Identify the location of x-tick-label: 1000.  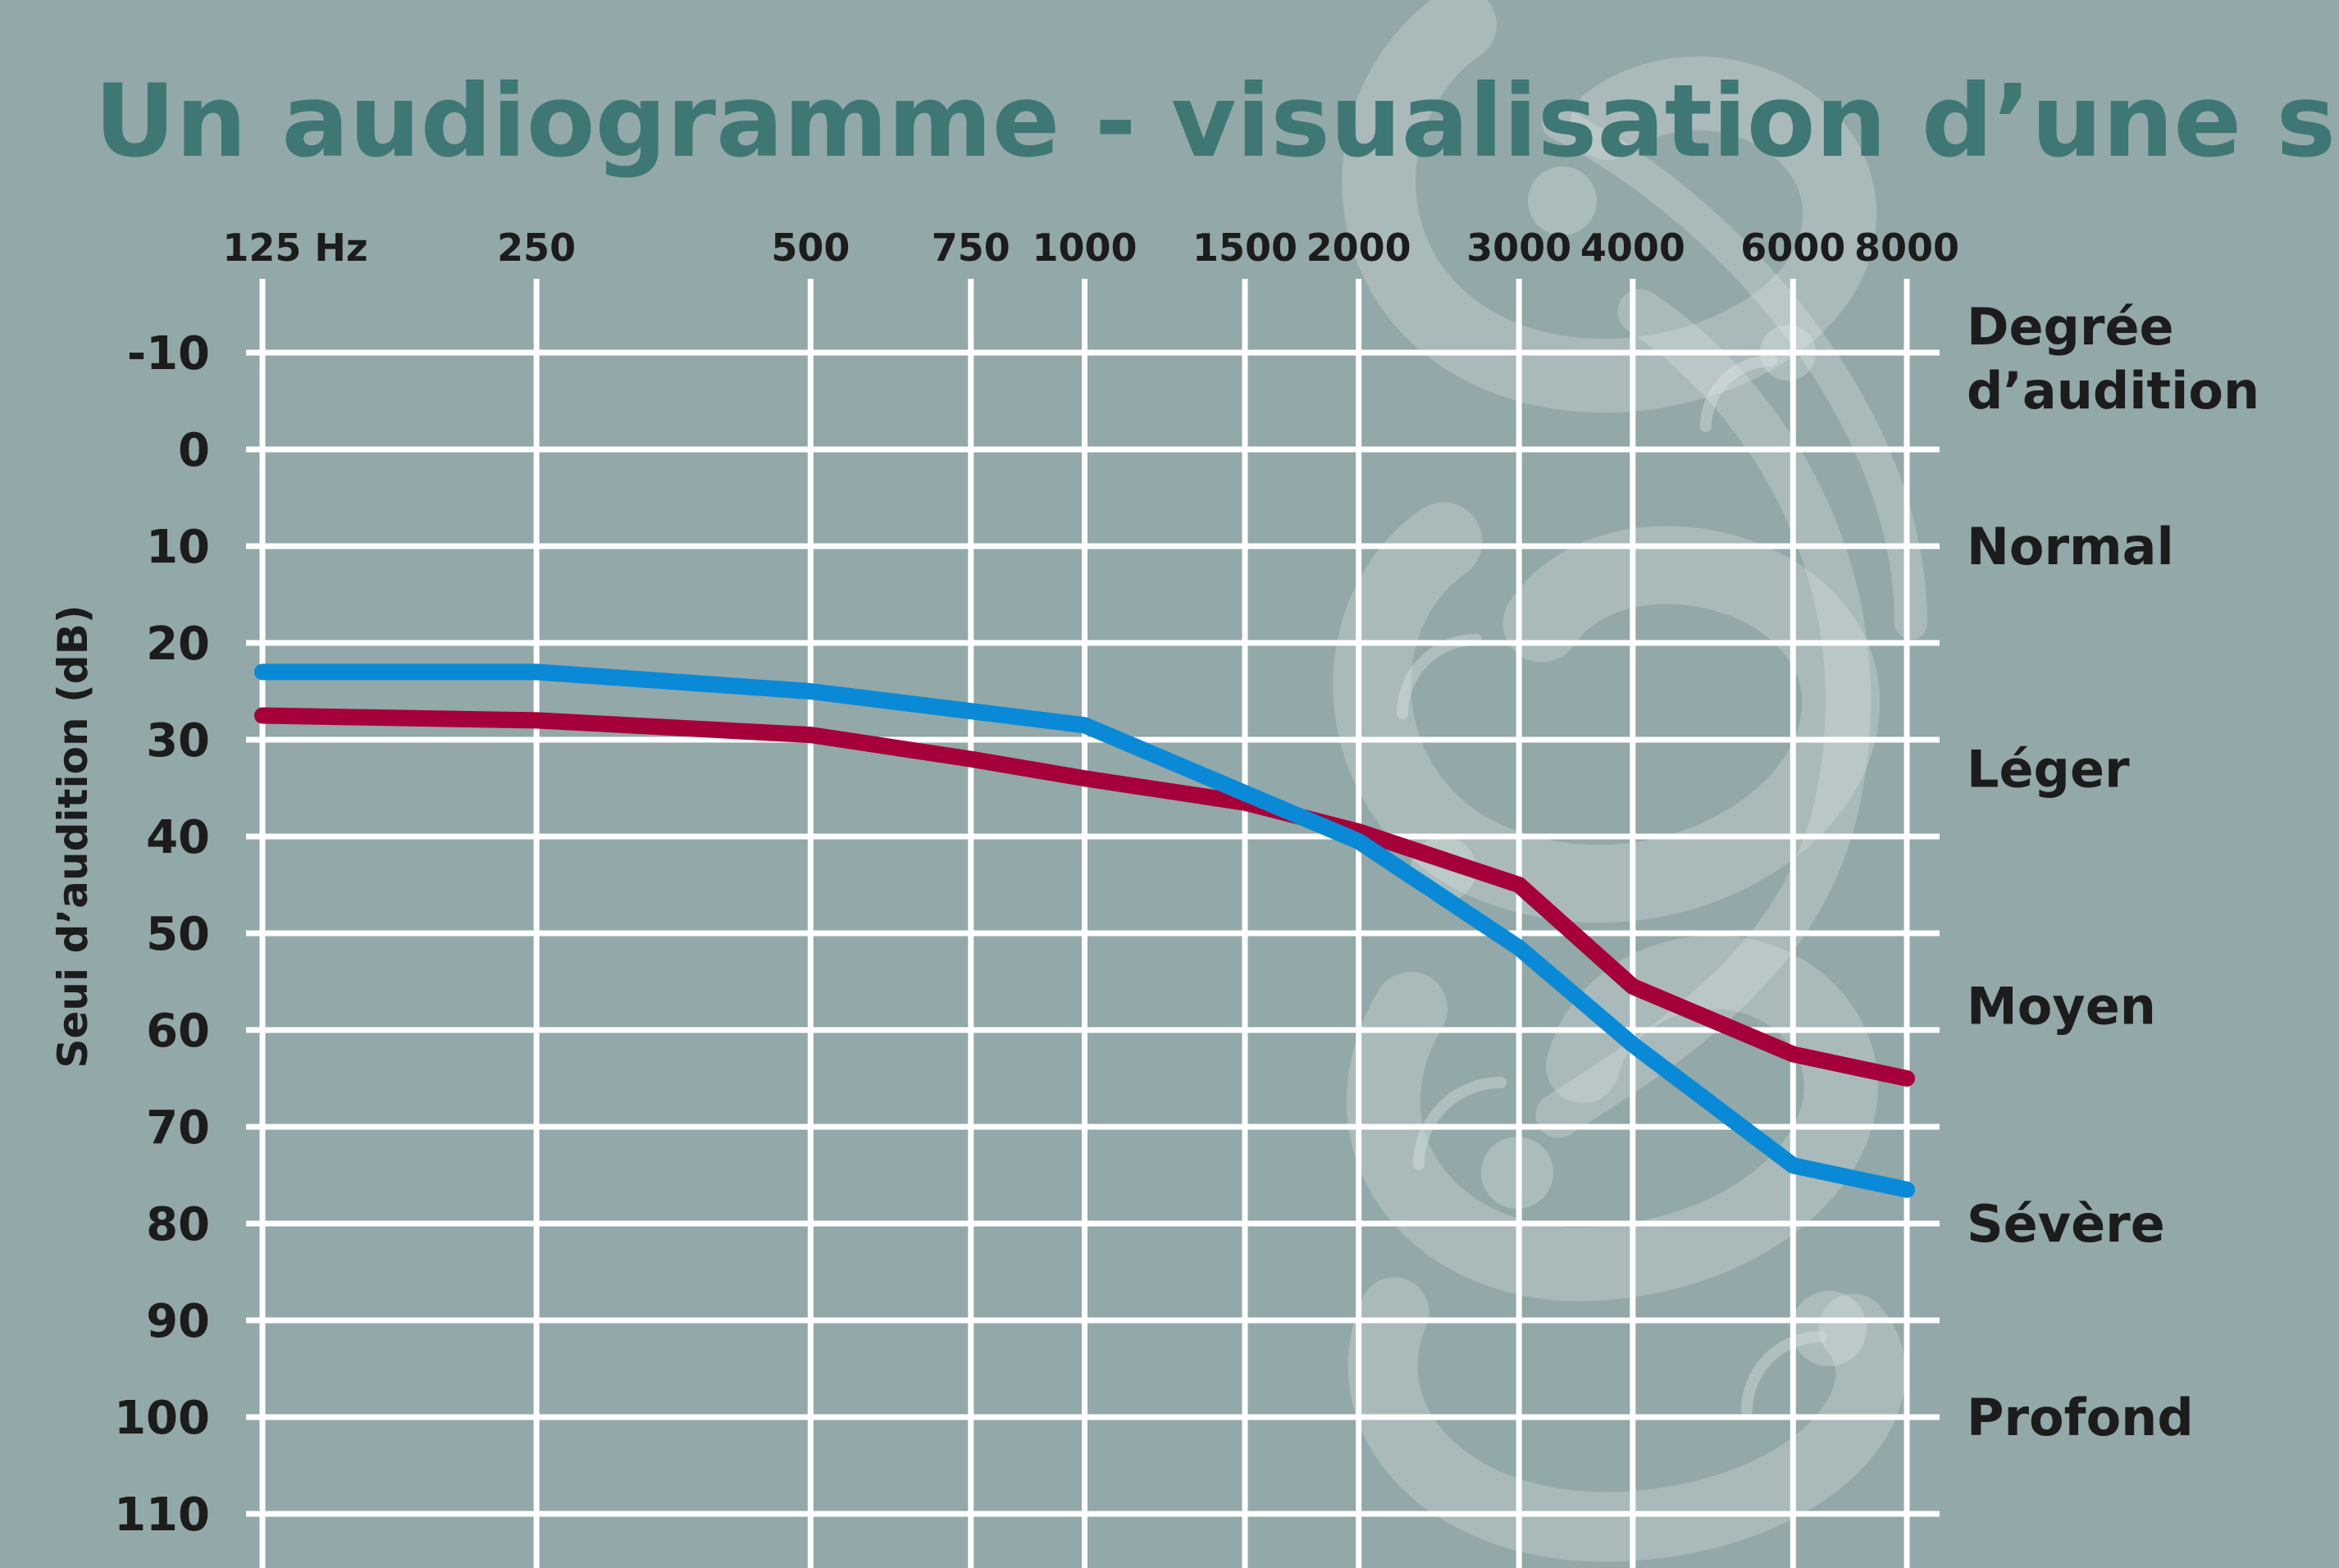
(1085, 248).